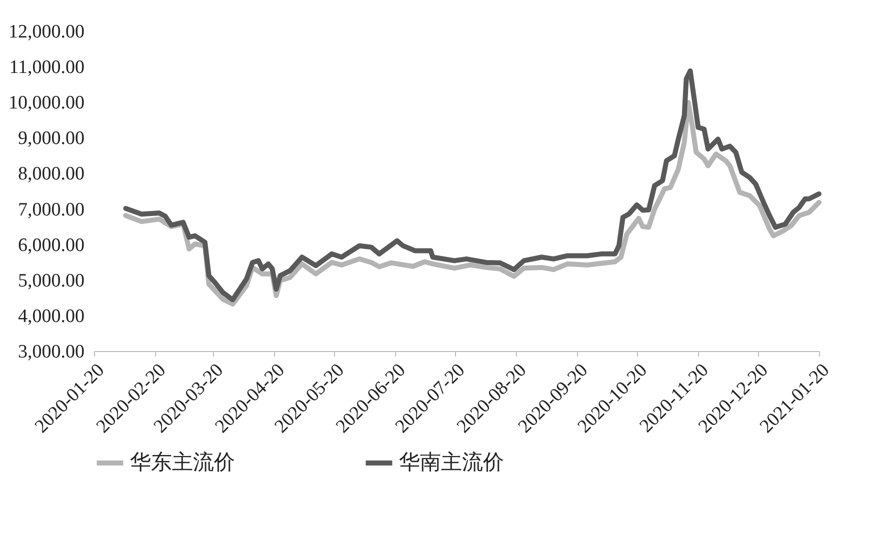 The height and width of the screenshot is (540, 895). Describe the element at coordinates (51, 245) in the screenshot. I see `y-tick-label: 6,000.00` at that location.